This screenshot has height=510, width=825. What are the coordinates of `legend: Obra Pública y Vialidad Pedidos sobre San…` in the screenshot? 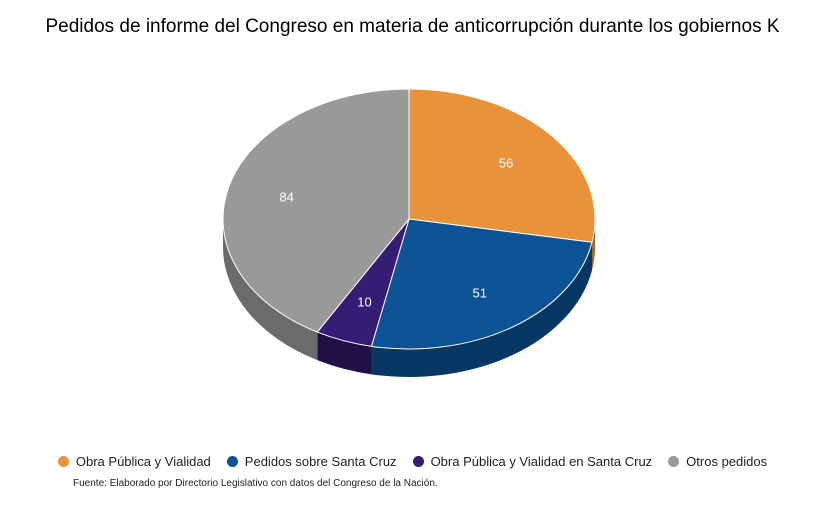 It's located at (412, 461).